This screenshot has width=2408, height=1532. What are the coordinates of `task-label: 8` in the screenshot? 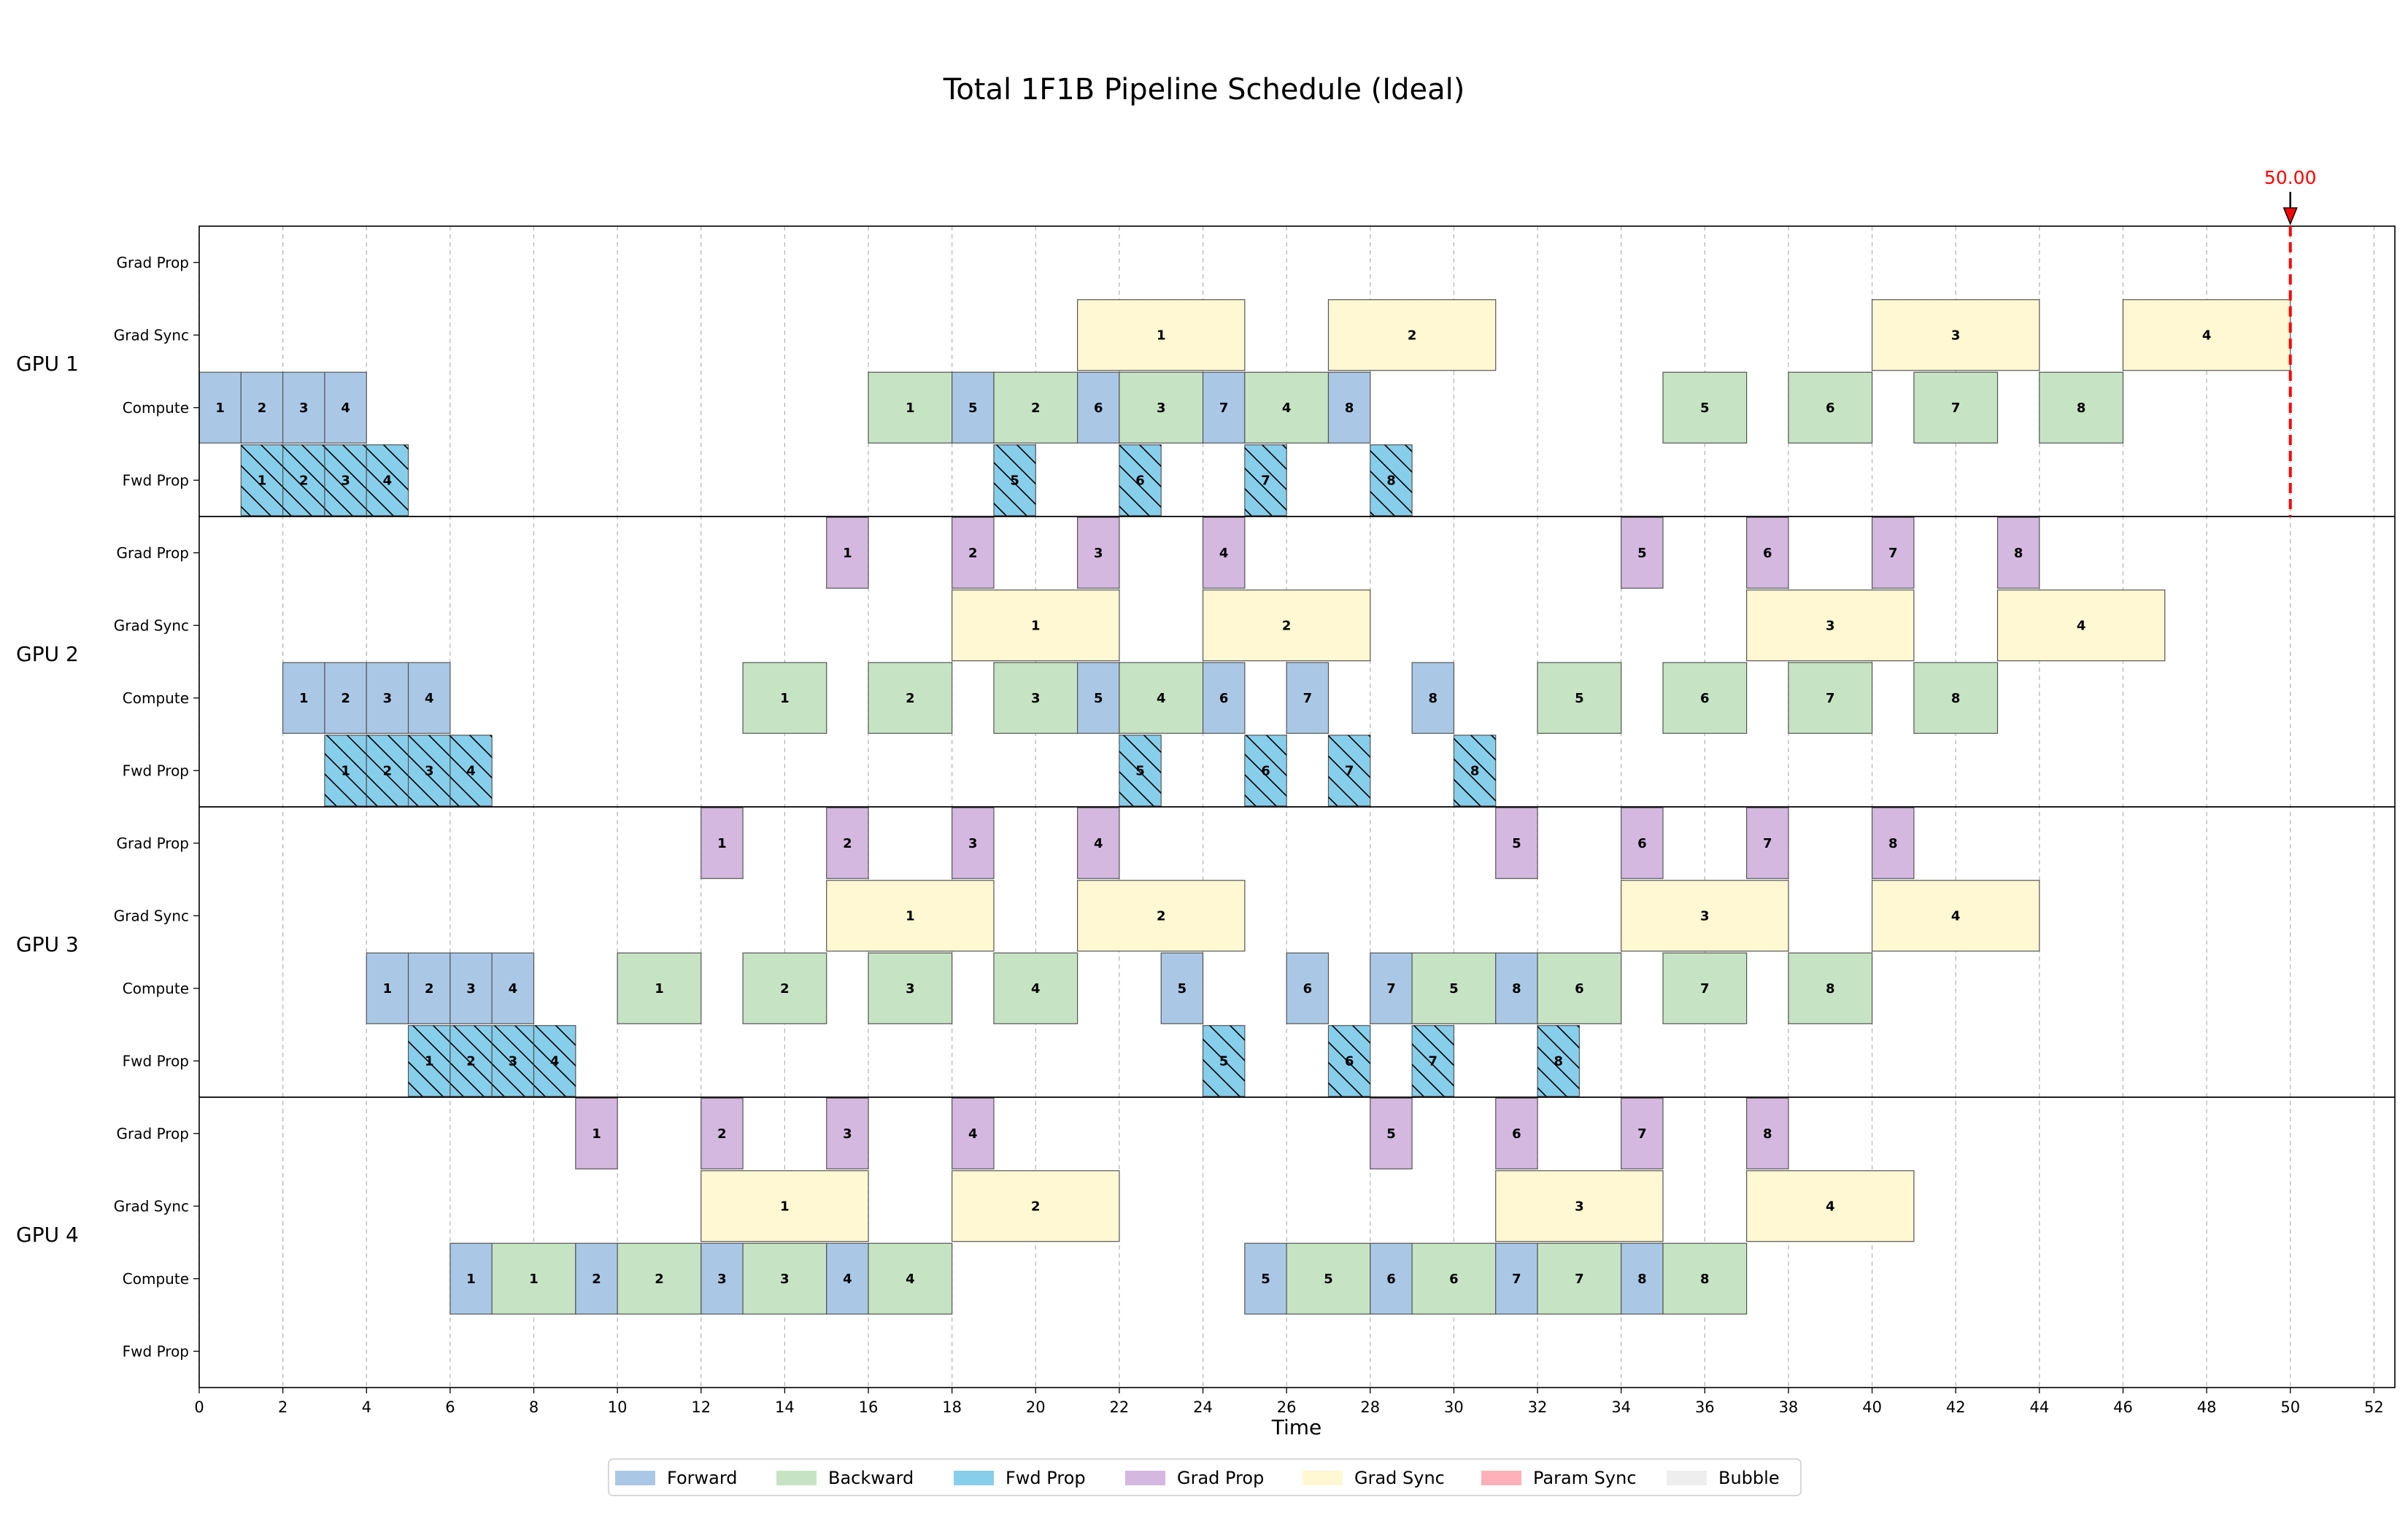 It's located at (1475, 771).